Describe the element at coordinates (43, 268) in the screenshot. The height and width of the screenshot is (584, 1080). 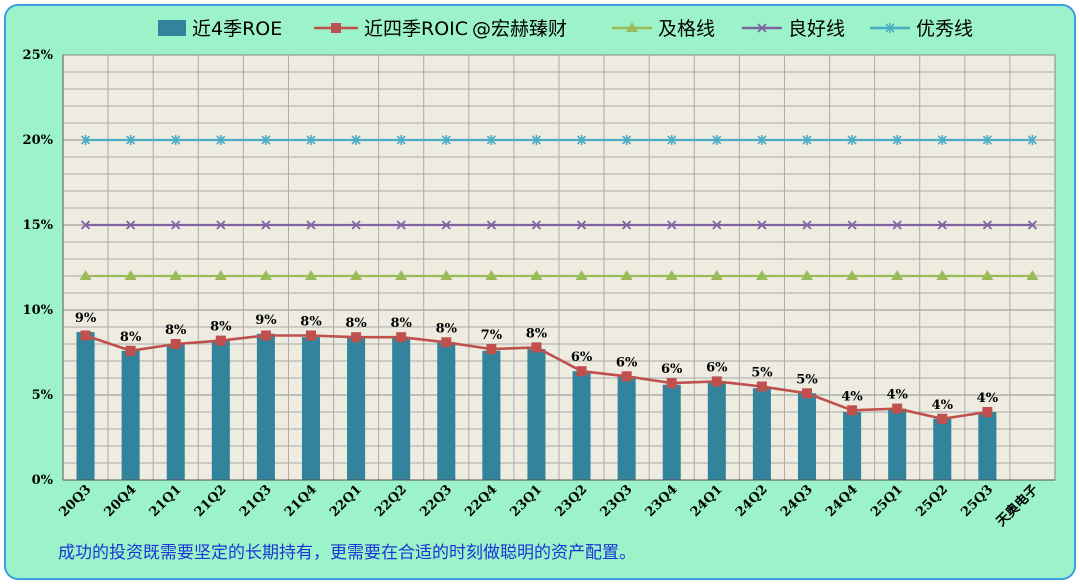
I see `y-axis: 0% 5% 10% 15% 20% 25%` at that location.